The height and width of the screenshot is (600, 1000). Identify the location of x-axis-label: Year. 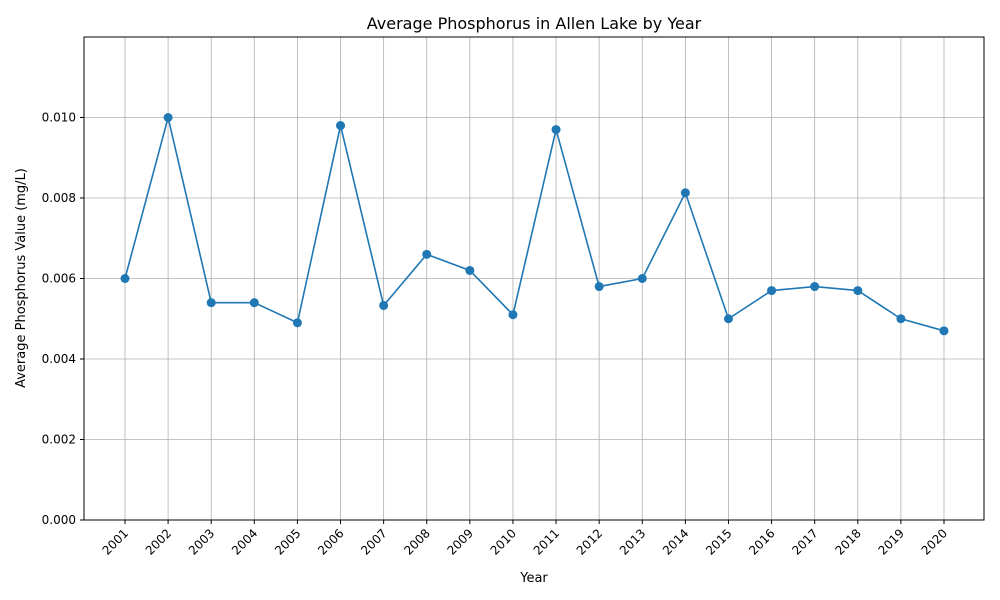
(533, 578).